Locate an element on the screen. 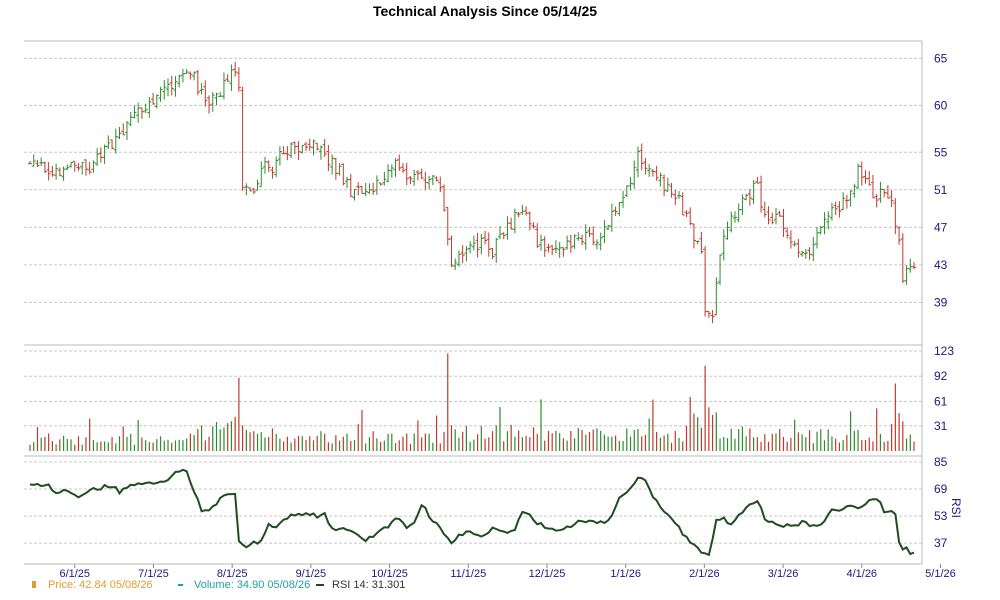 Image resolution: width=1000 pixels, height=600 pixels. price-tick-label: 39 is located at coordinates (941, 302).